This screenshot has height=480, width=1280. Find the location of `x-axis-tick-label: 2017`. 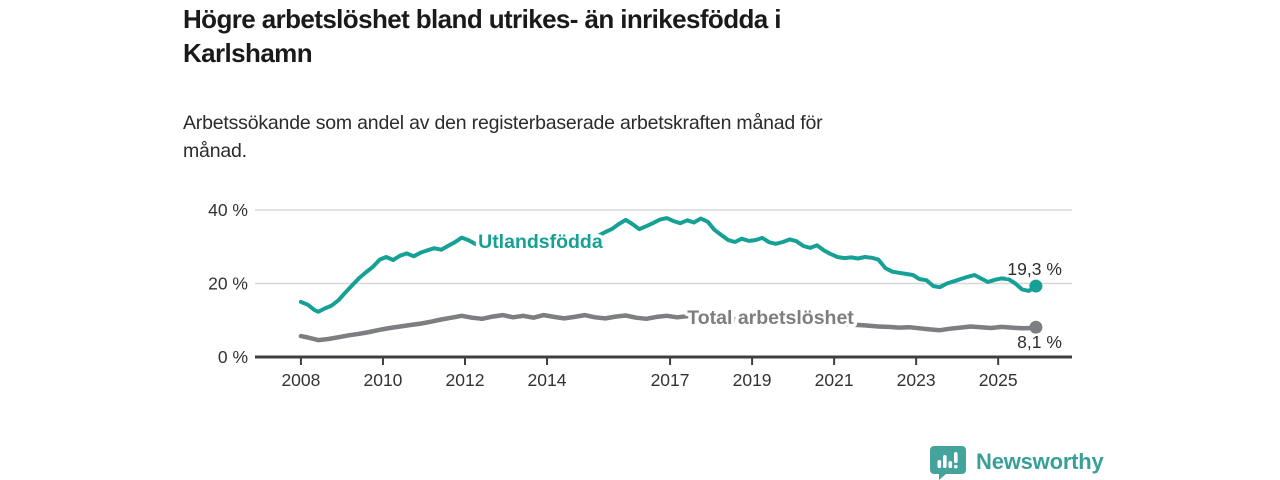

x-axis-tick-label: 2017 is located at coordinates (670, 380).